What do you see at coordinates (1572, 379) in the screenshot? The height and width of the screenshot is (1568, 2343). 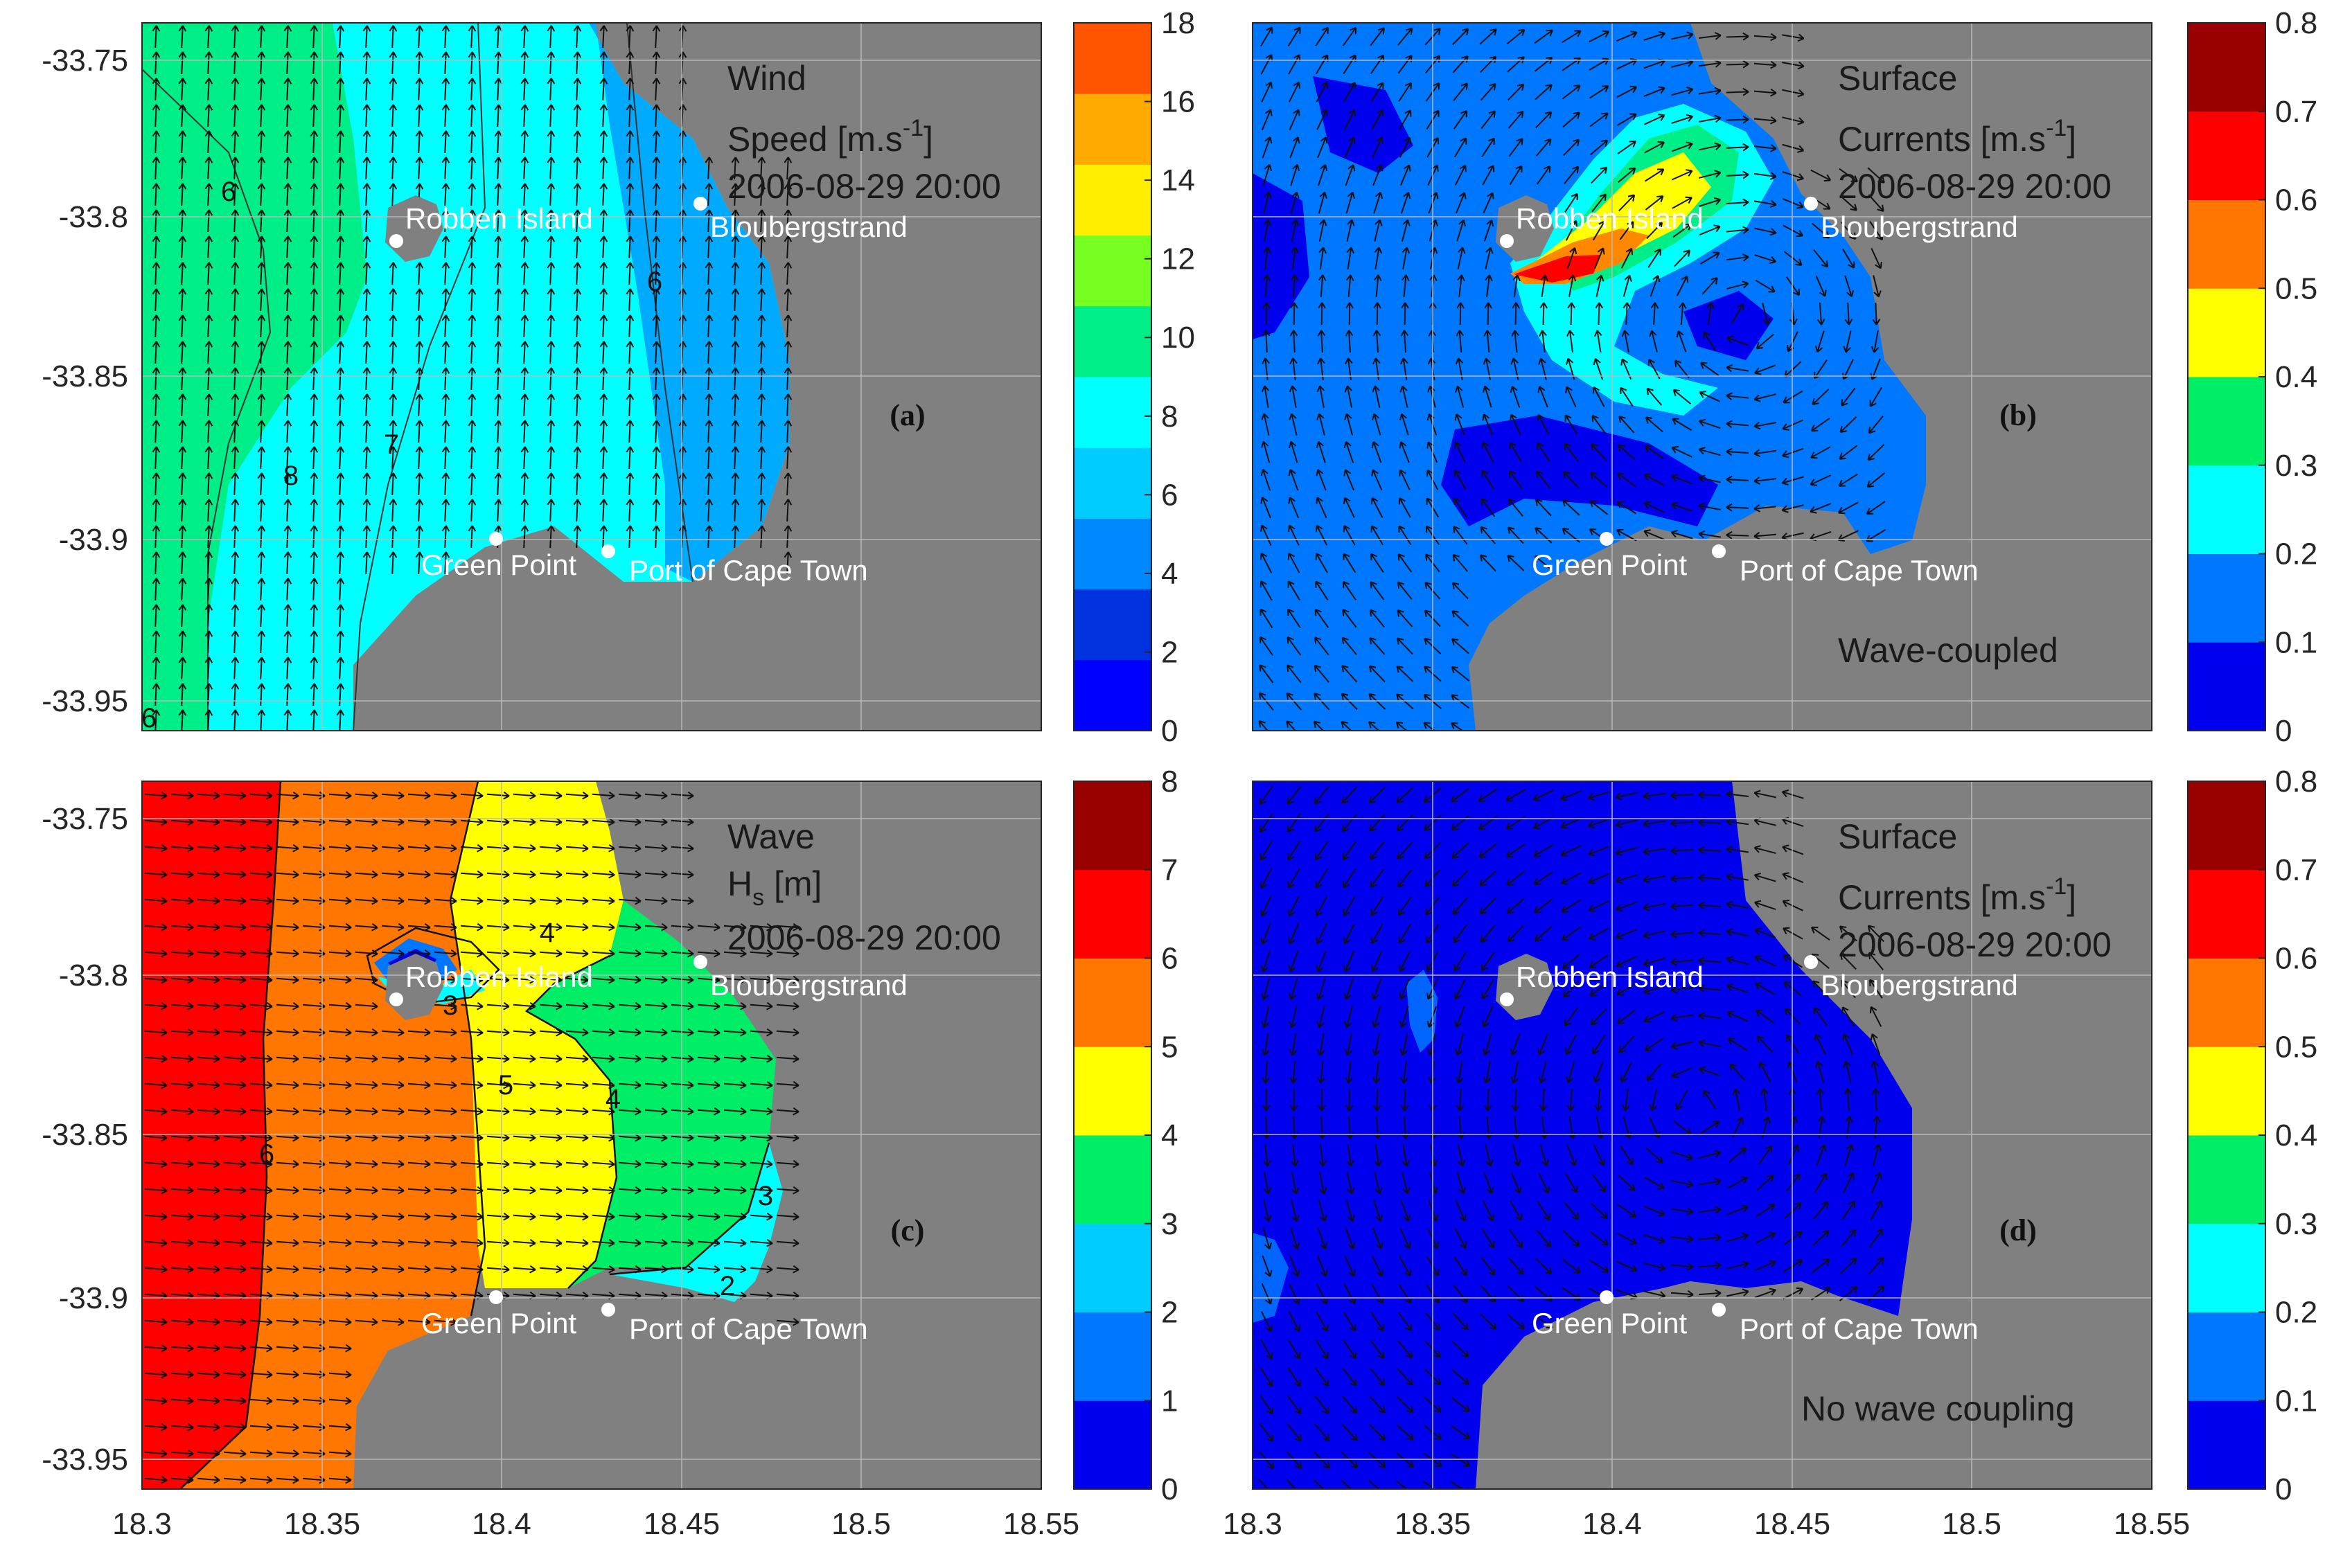 I see `current-arrows` at bounding box center [1572, 379].